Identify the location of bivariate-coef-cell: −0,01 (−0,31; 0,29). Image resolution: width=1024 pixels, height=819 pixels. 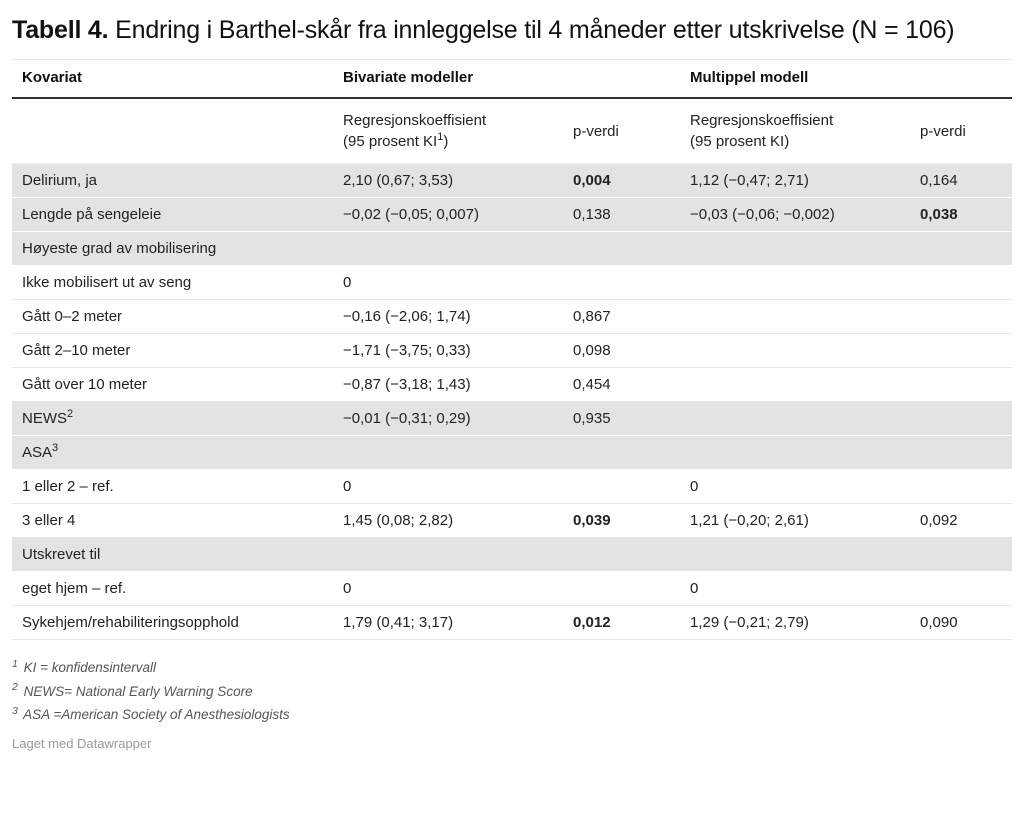
(407, 418).